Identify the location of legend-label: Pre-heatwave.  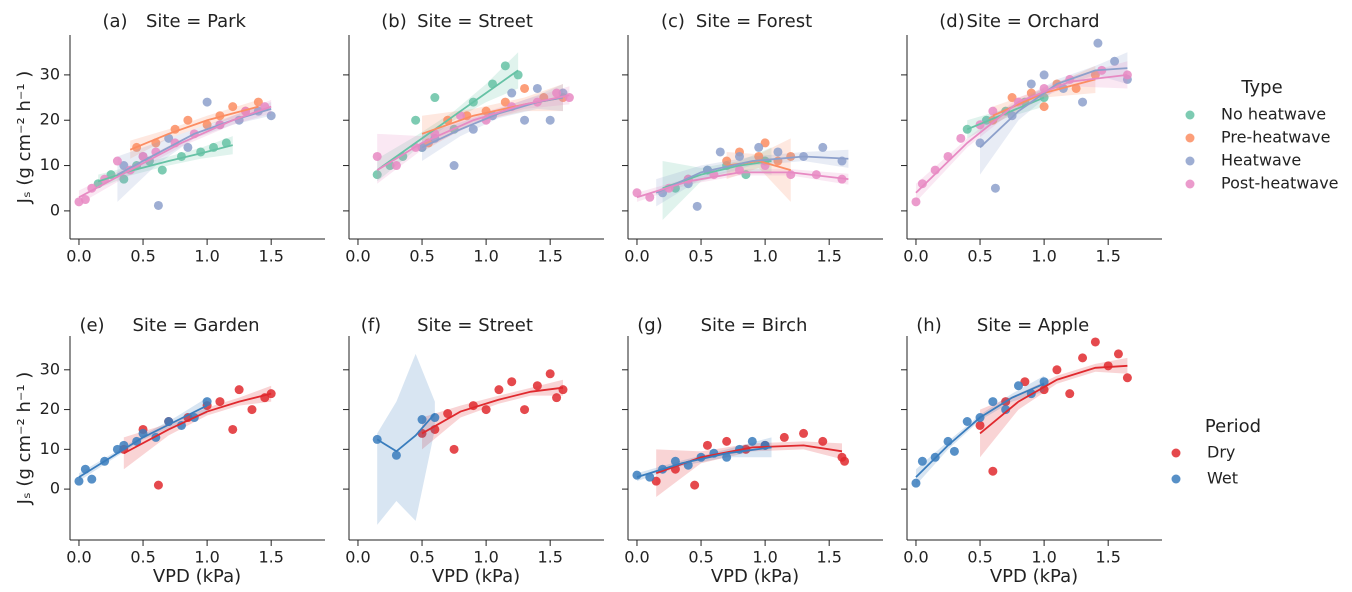
(1275, 137).